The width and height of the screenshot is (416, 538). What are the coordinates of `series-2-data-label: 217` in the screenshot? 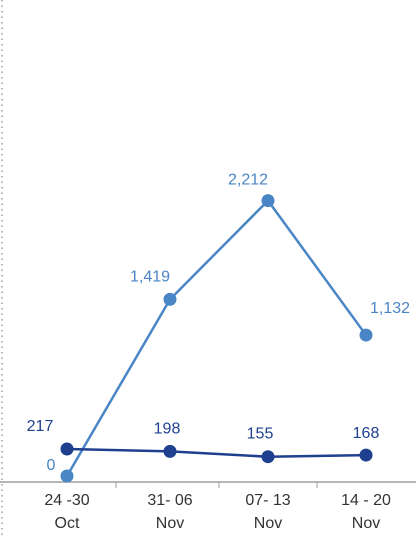 It's located at (40, 426).